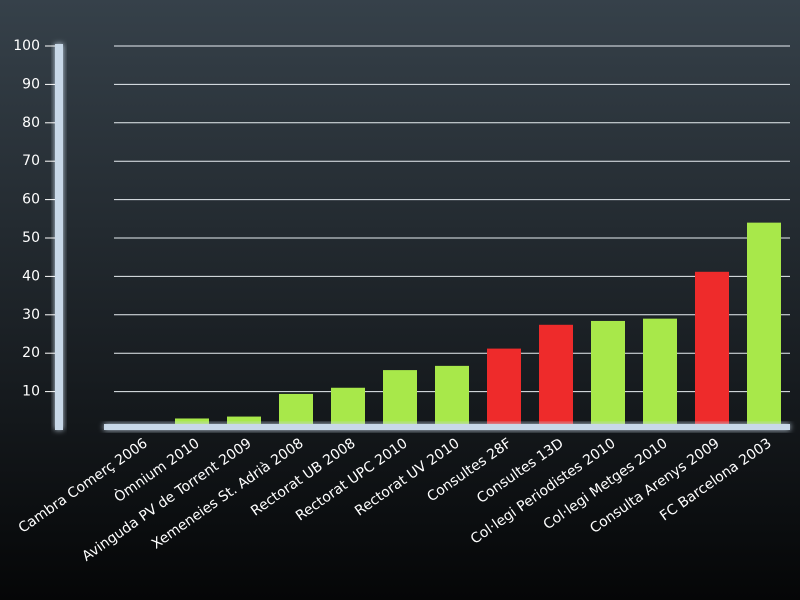 This screenshot has height=600, width=800. What do you see at coordinates (31, 238) in the screenshot?
I see `y-tick-label: 50` at bounding box center [31, 238].